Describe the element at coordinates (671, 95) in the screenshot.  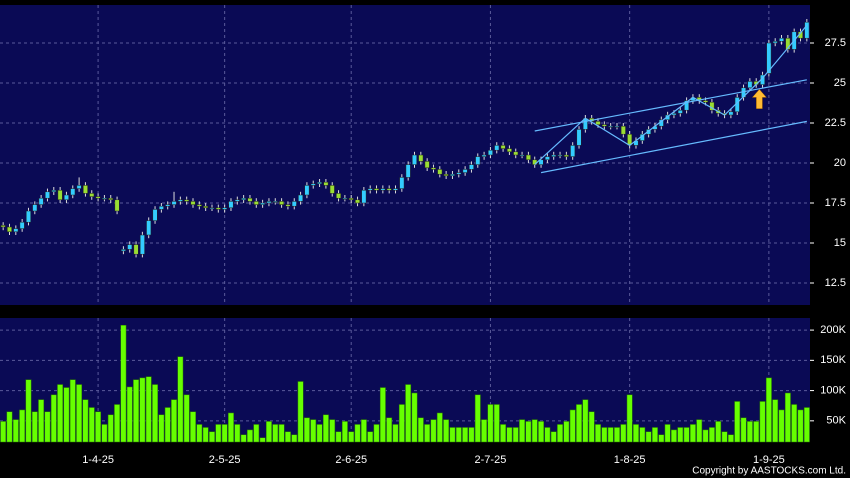
I see `trend-line` at that location.